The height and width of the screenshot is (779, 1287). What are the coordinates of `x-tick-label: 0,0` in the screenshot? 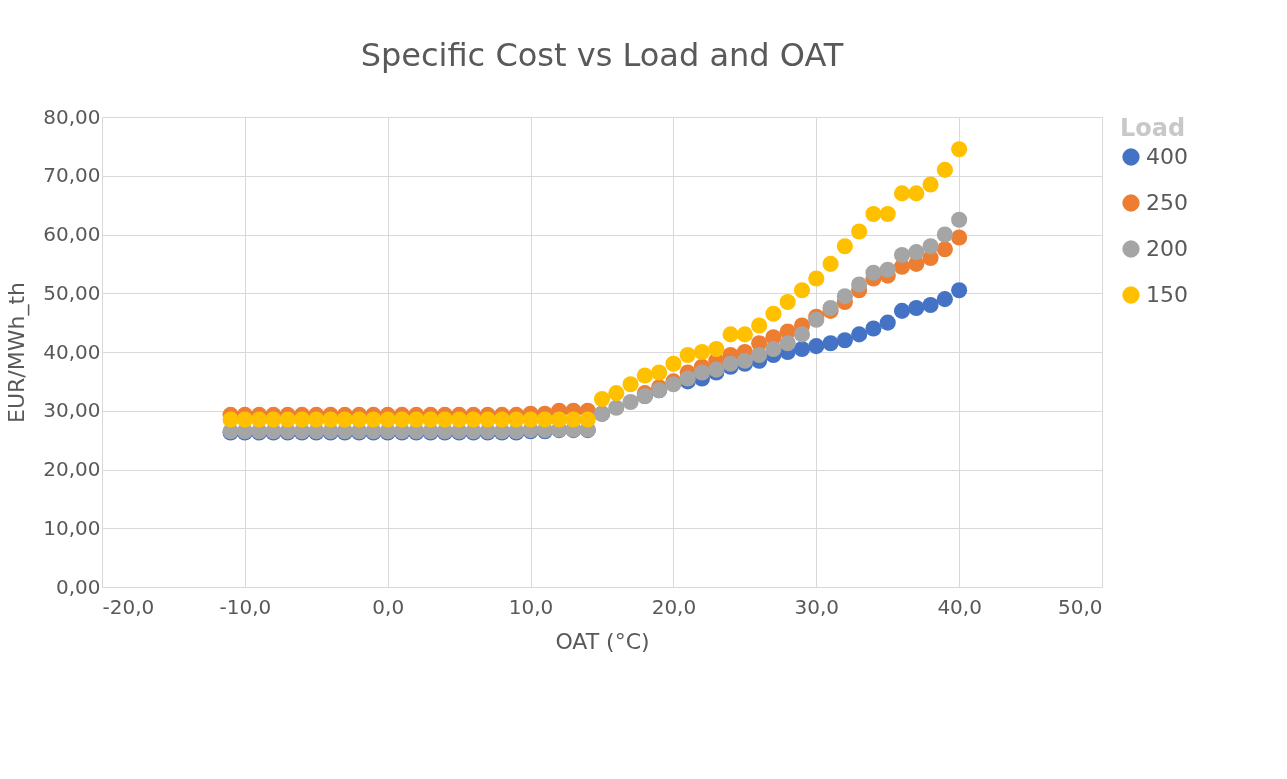 It's located at (388, 606).